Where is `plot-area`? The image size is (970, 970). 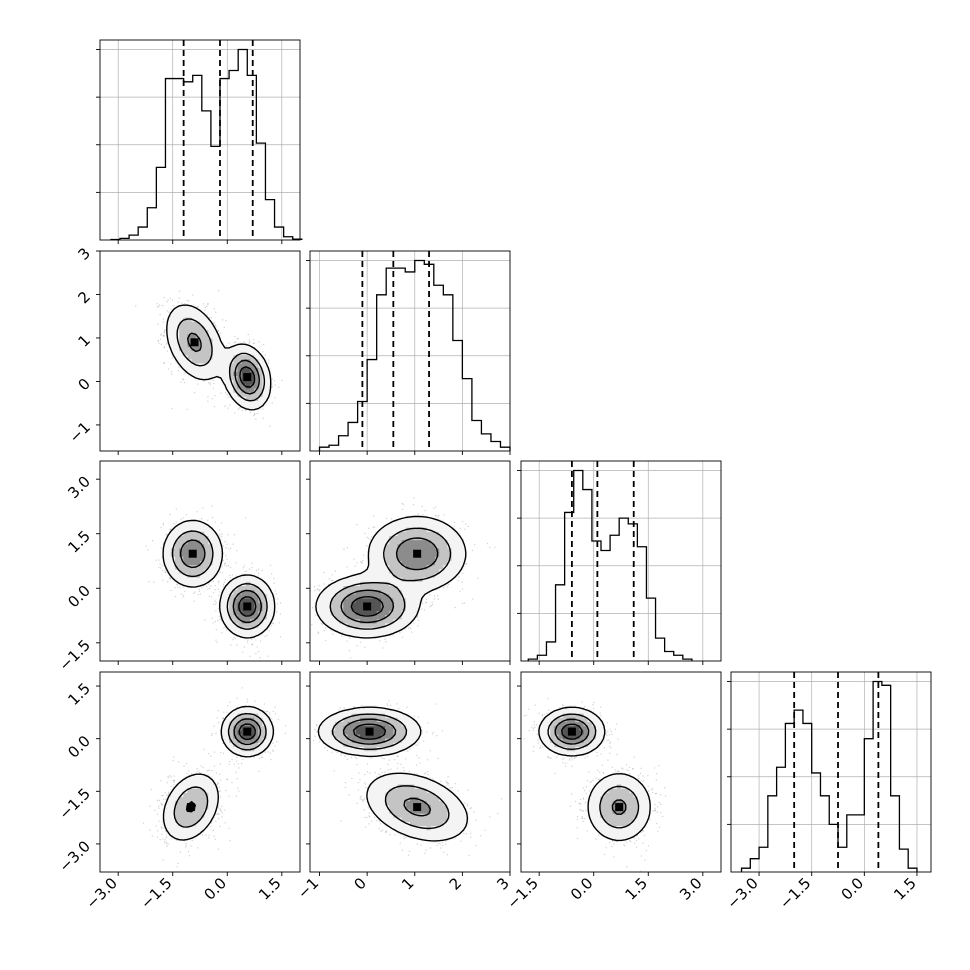 plot-area is located at coordinates (403, 578).